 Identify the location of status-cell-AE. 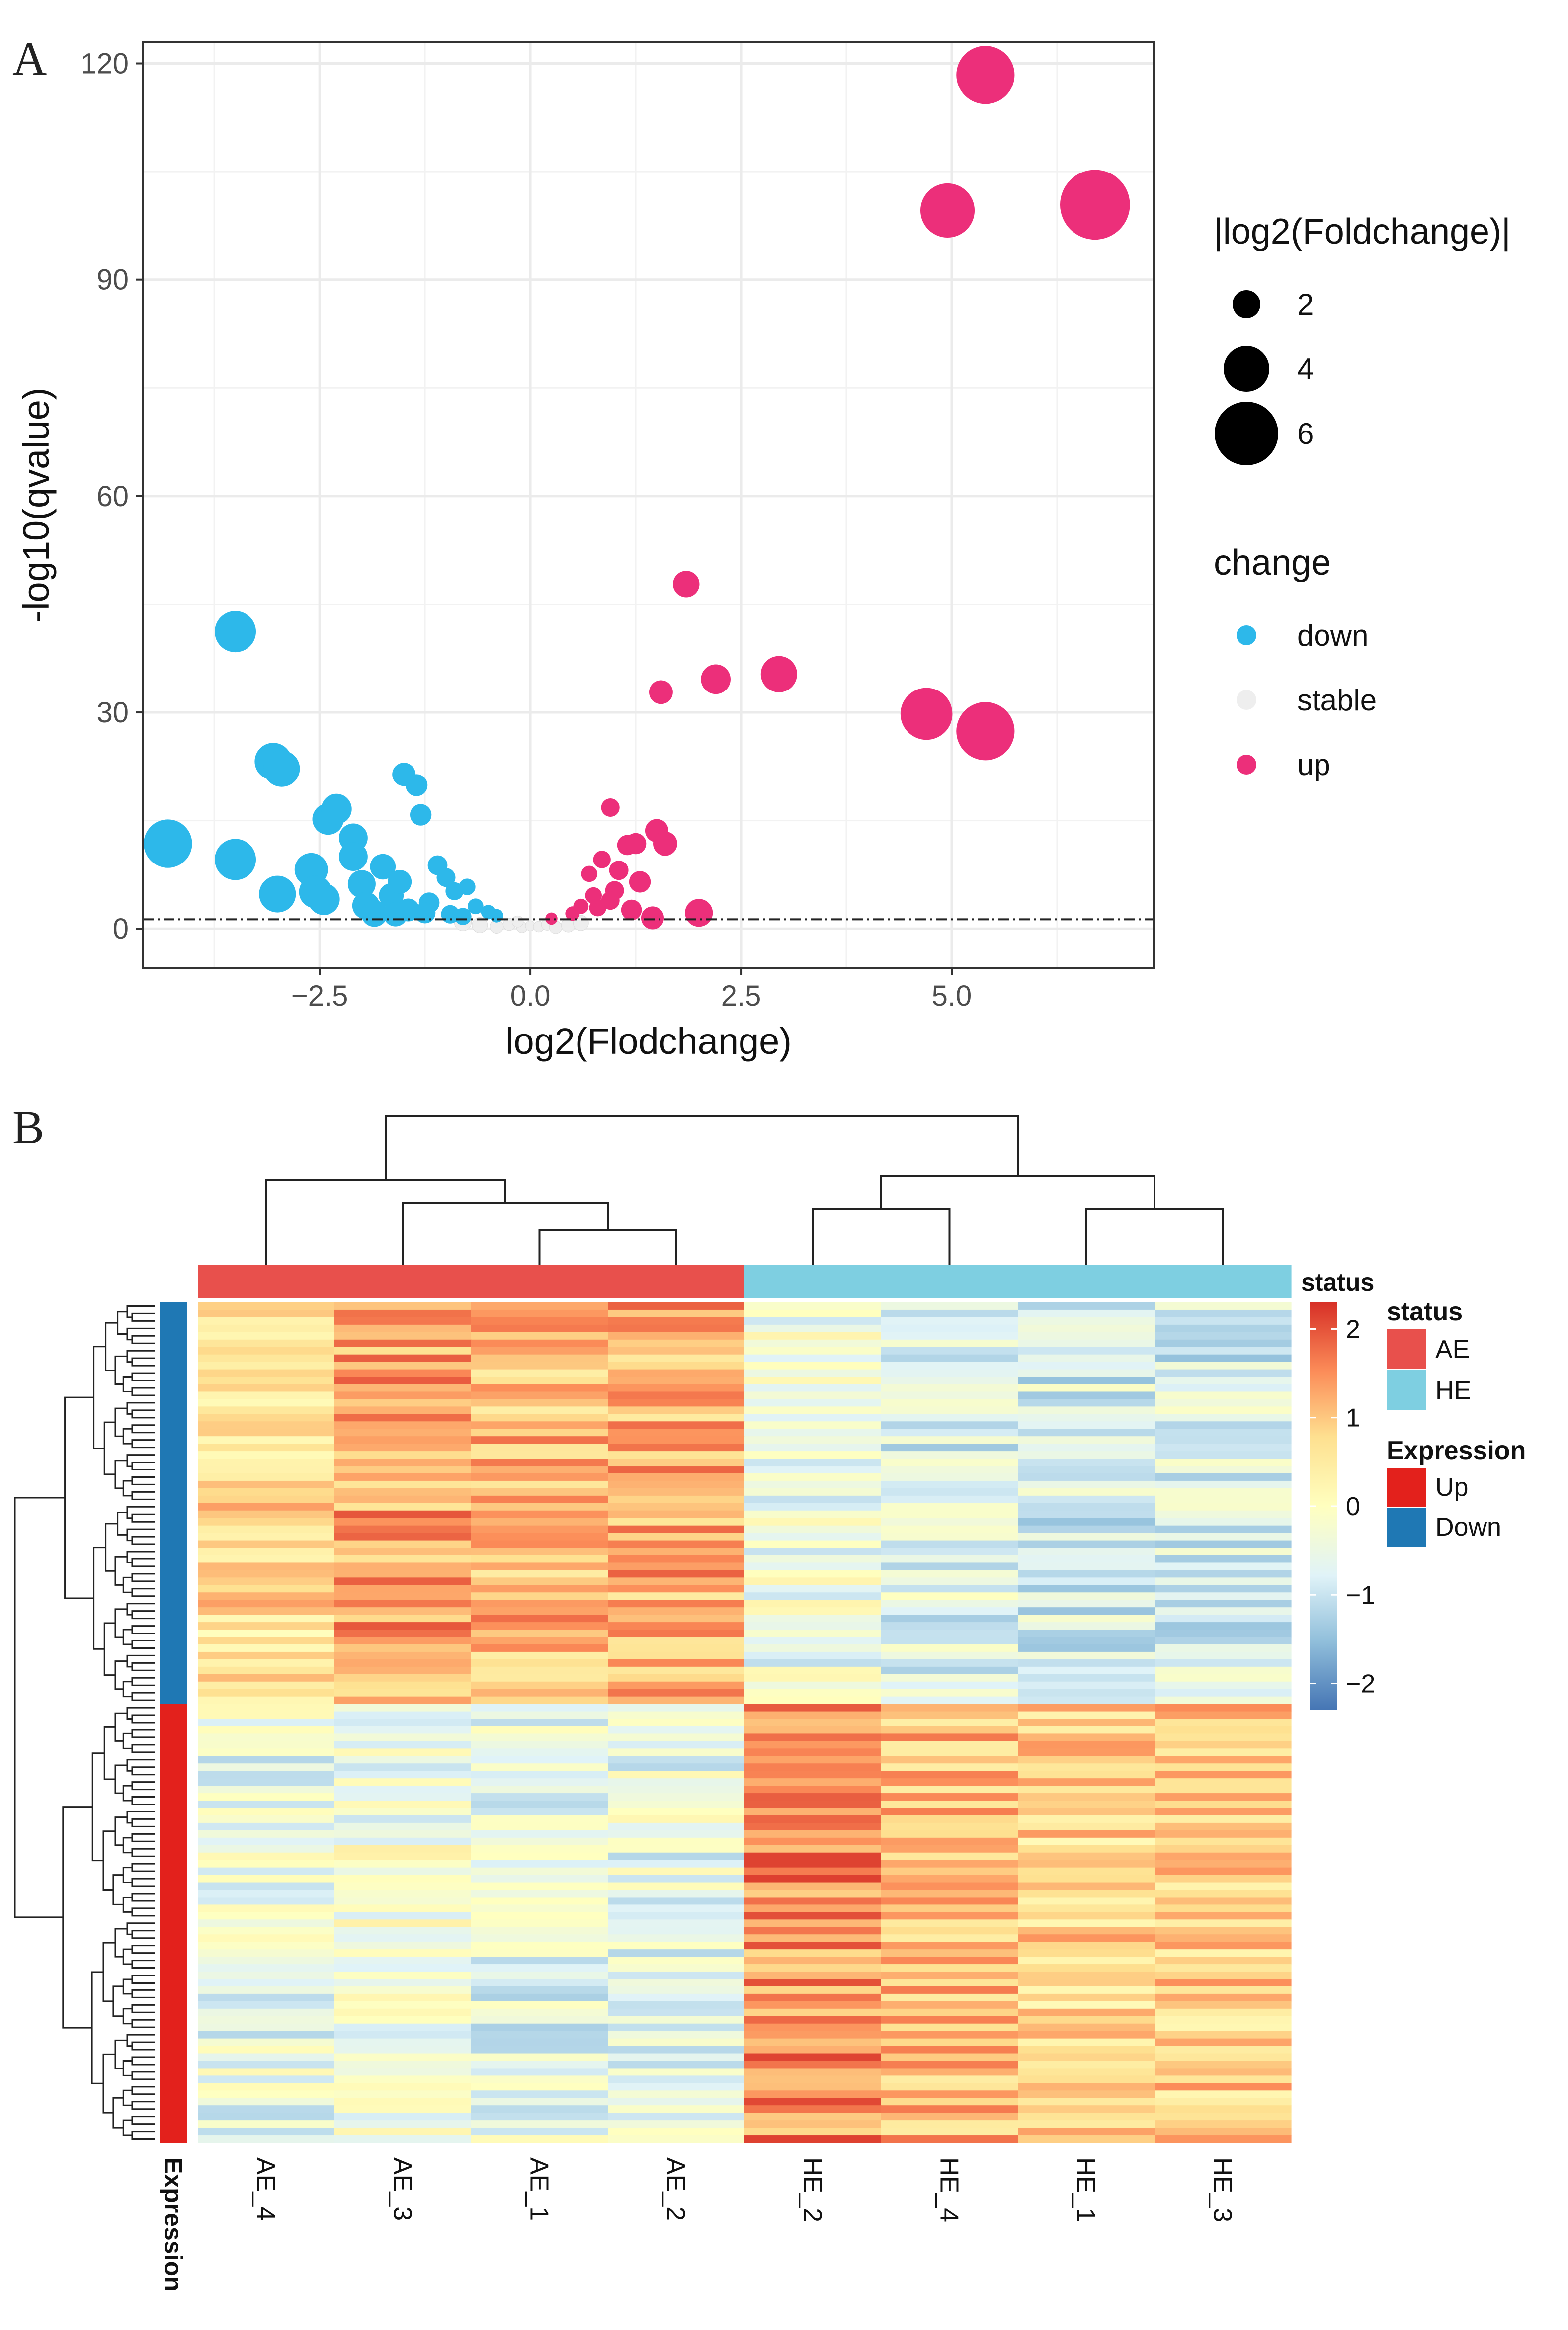
(403, 1281).